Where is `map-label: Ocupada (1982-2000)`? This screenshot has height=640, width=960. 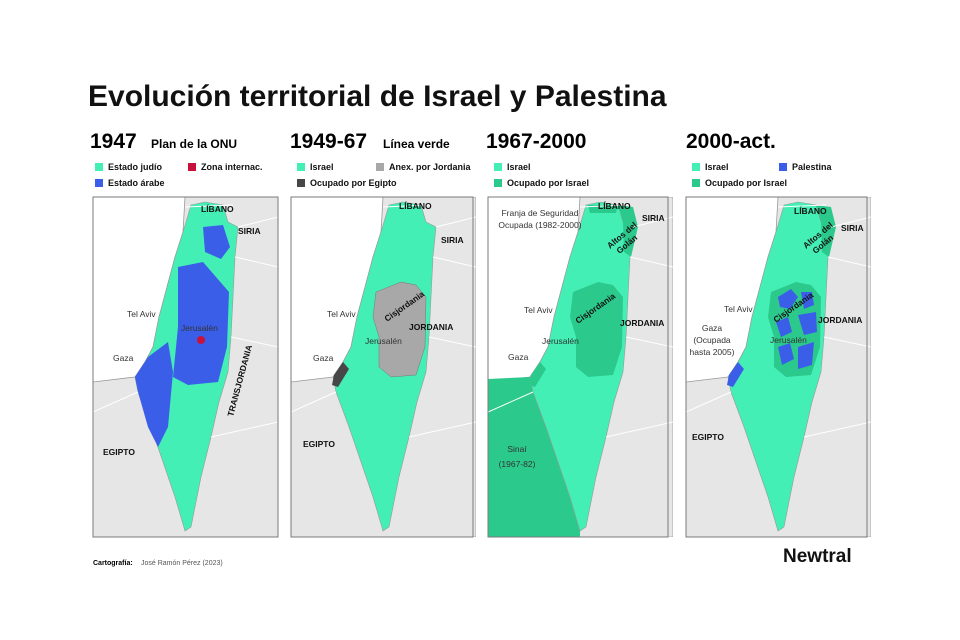 map-label: Ocupada (1982-2000) is located at coordinates (539, 225).